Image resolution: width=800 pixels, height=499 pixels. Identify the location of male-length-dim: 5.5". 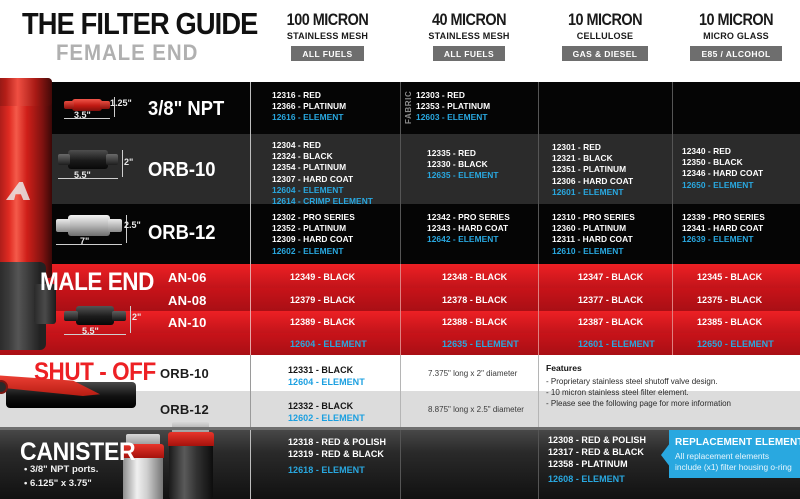
(90, 331).